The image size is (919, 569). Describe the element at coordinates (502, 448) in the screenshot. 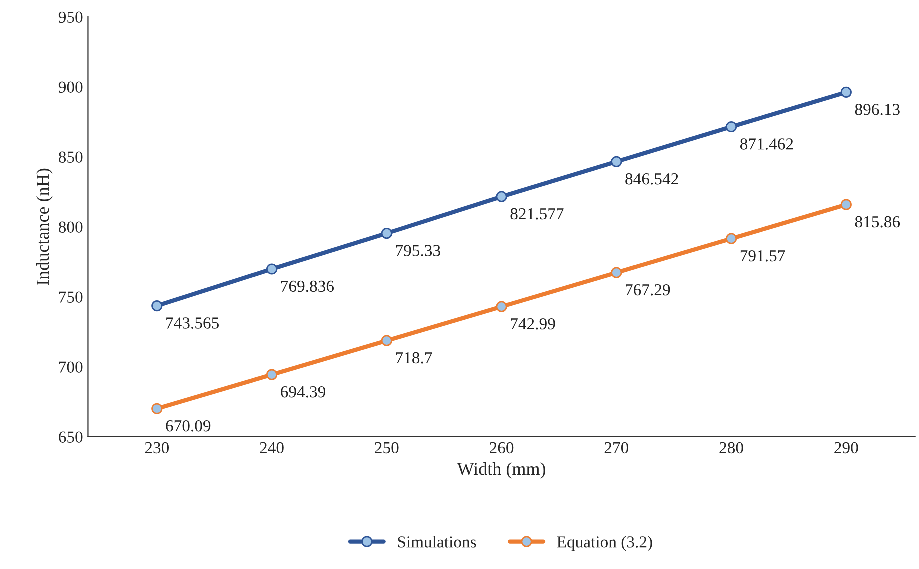

I see `x-tick-label: 260` at that location.